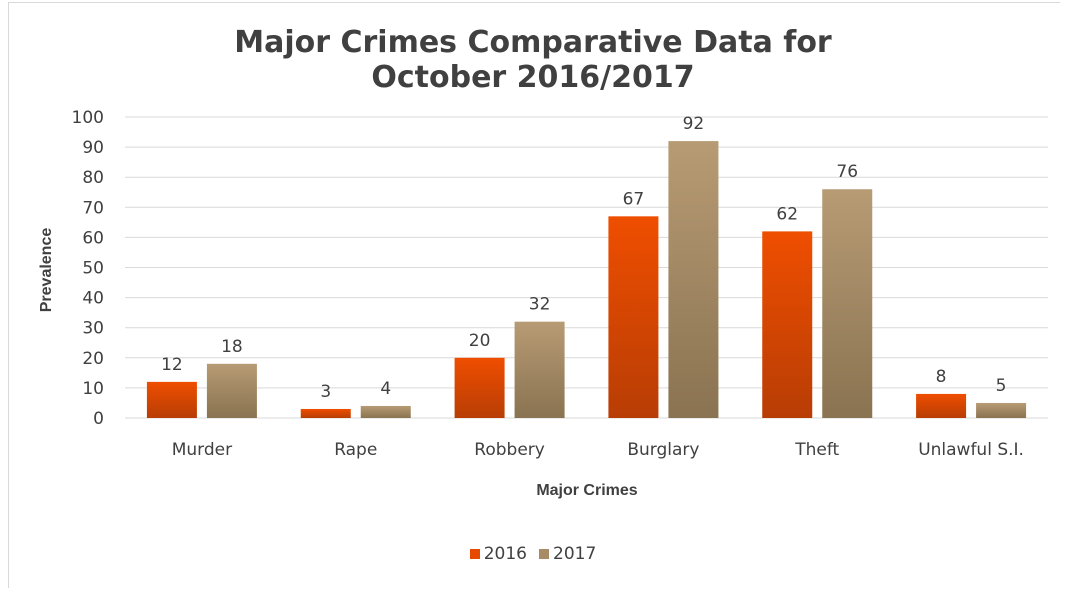 Image resolution: width=1066 pixels, height=589 pixels. Describe the element at coordinates (663, 450) in the screenshot. I see `category-label: Burglary` at that location.